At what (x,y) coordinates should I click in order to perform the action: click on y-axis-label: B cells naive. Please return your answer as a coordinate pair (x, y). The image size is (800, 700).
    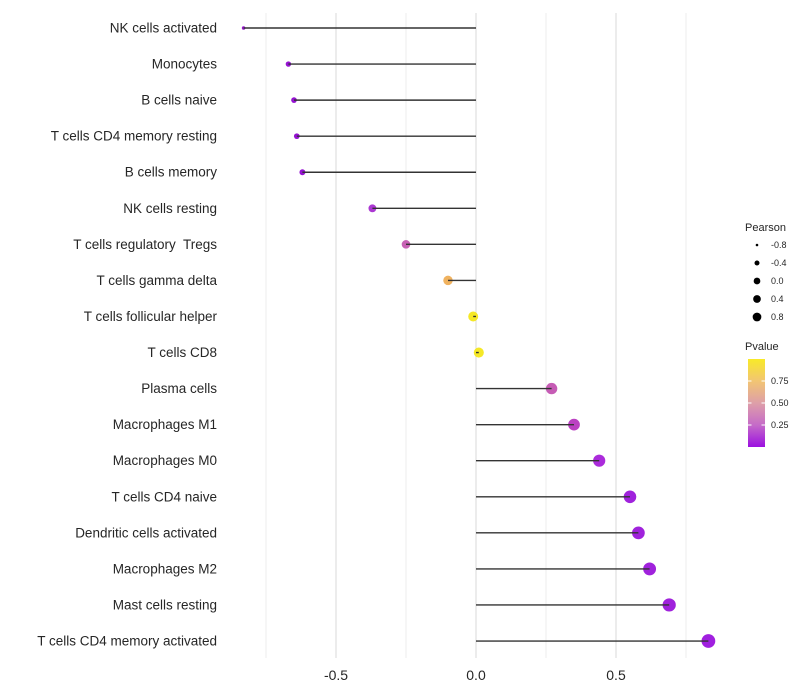
    Looking at the image, I should click on (179, 100).